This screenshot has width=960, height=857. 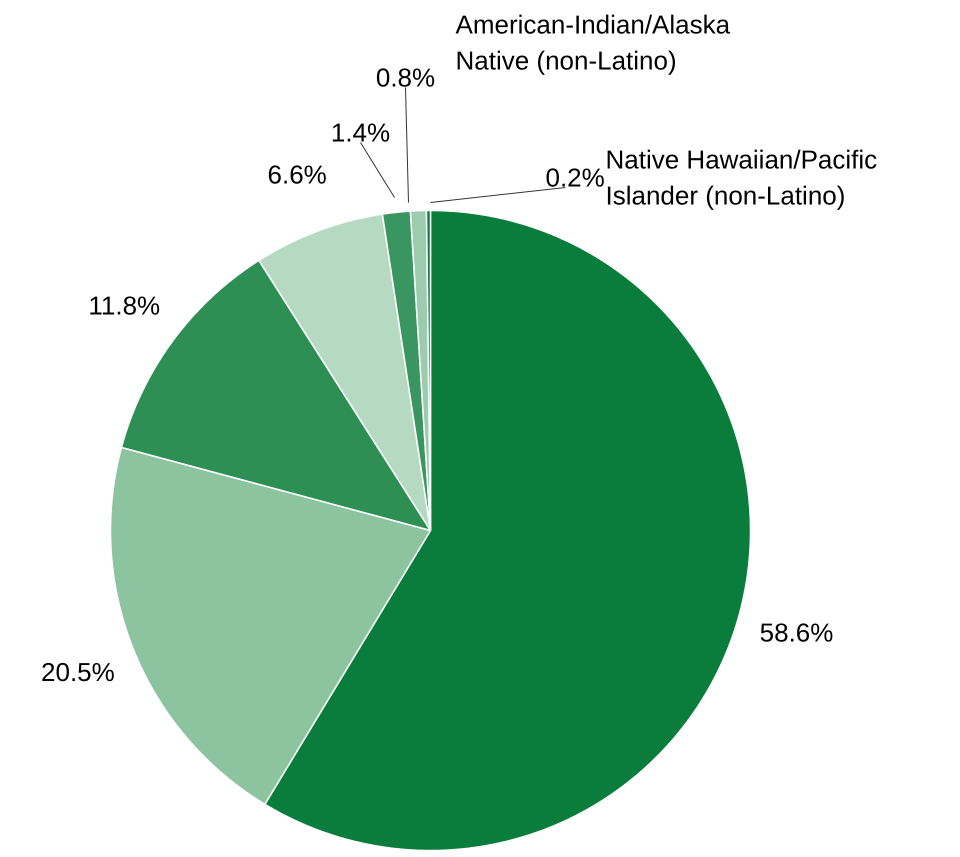 What do you see at coordinates (797, 633) in the screenshot?
I see `data-label: 58.6%` at bounding box center [797, 633].